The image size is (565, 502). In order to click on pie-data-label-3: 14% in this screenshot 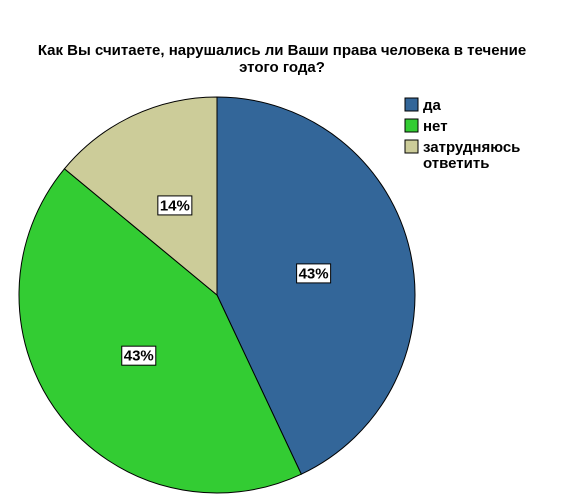, I will do `click(175, 205)`.